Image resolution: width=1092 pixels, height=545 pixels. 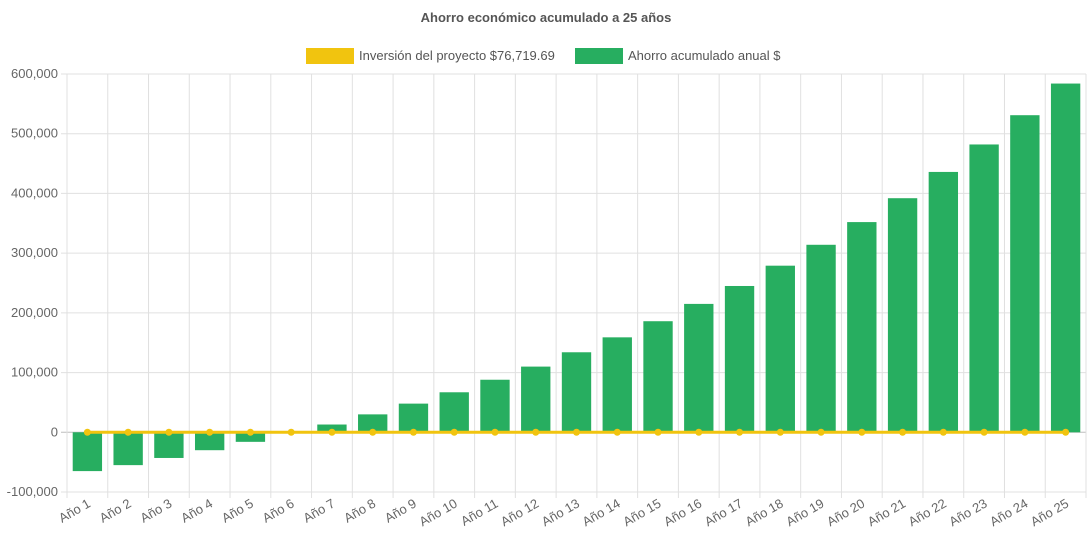 I want to click on x-tick-label: Año 18, so click(x=764, y=513).